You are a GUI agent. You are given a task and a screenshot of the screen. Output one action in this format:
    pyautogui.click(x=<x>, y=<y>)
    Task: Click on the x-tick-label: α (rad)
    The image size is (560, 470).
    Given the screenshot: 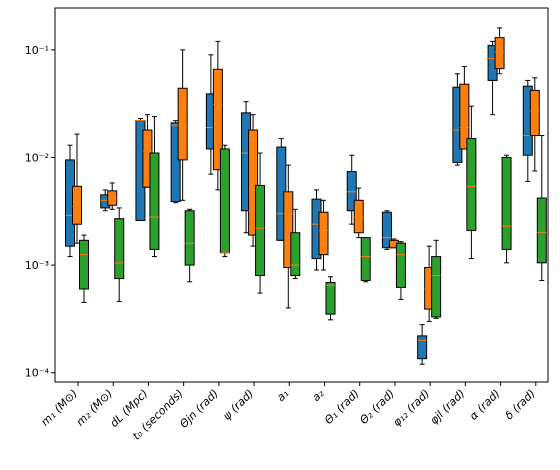 What is the action you would take?
    pyautogui.click(x=485, y=405)
    